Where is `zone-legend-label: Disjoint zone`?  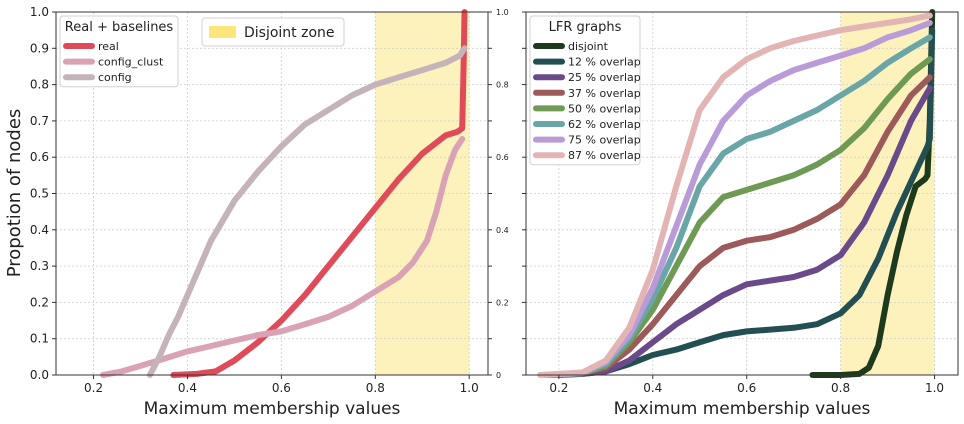 zone-legend-label: Disjoint zone is located at coordinates (289, 33).